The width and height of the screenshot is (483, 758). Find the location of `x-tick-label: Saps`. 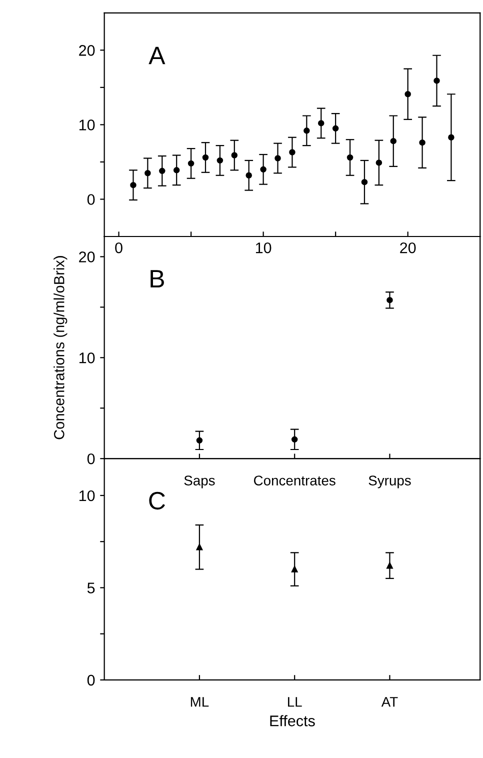

x-tick-label: Saps is located at coordinates (199, 482).